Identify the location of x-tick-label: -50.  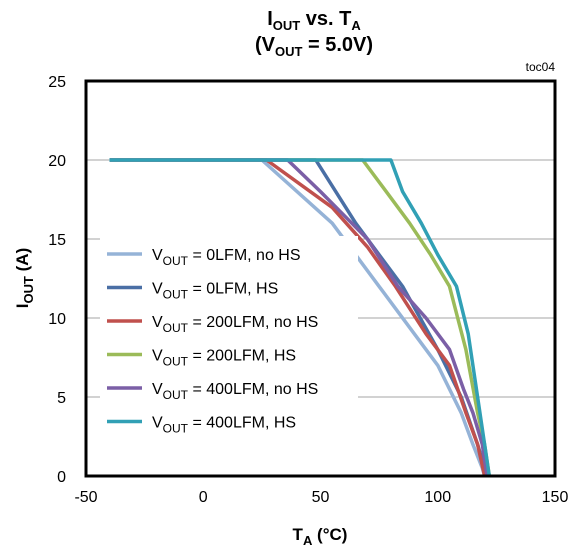
(85, 497).